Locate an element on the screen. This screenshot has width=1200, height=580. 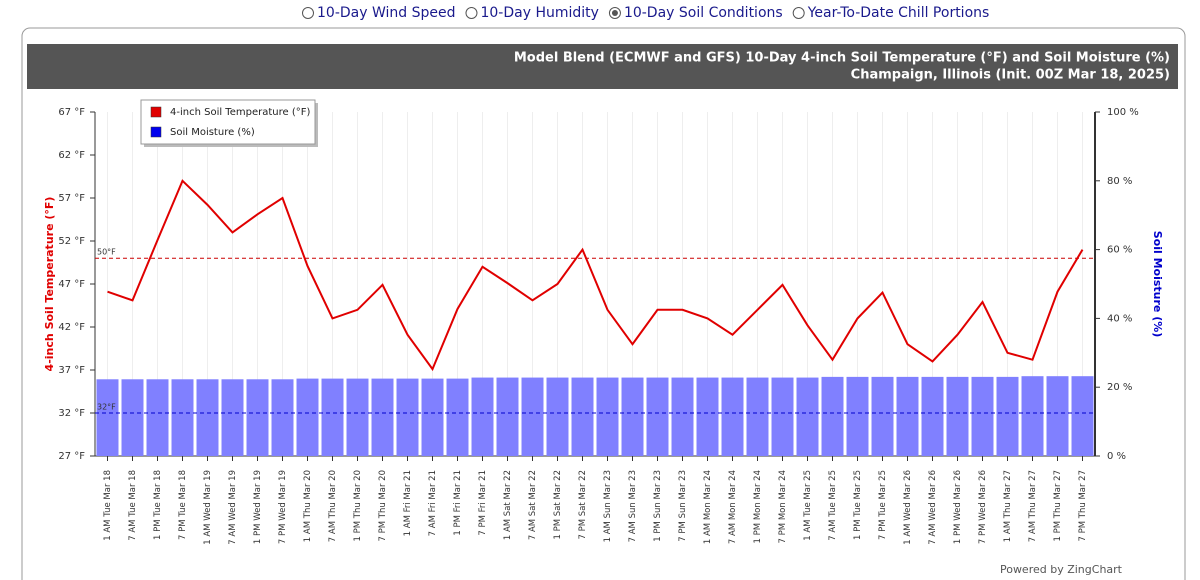
y-tick-label: 57 °F is located at coordinates (71, 198).